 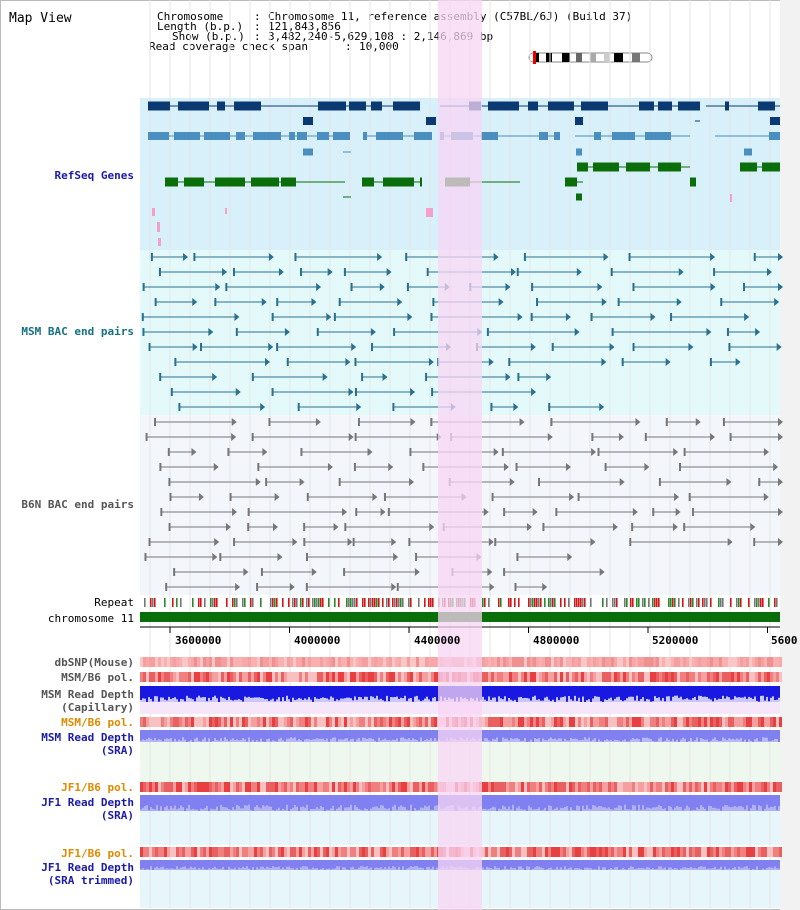 I want to click on jf1-read-depth-sra-label: JF1 Read Depth, so click(x=87, y=802).